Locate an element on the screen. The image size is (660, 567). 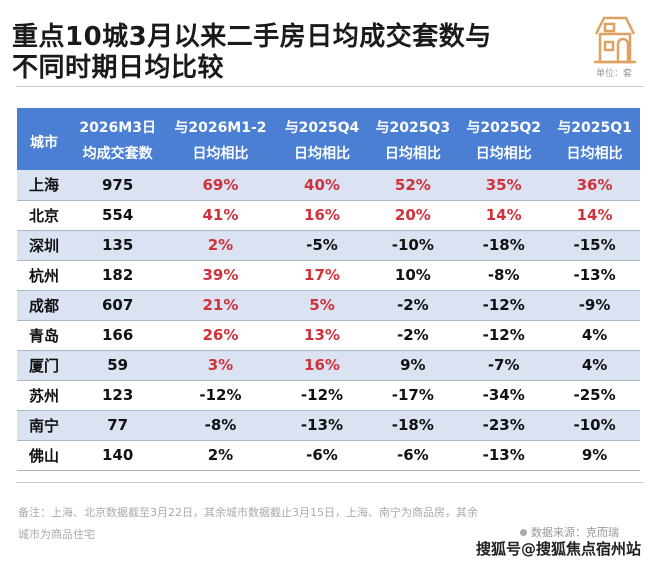
city-cell: 苏州 is located at coordinates (44, 395).